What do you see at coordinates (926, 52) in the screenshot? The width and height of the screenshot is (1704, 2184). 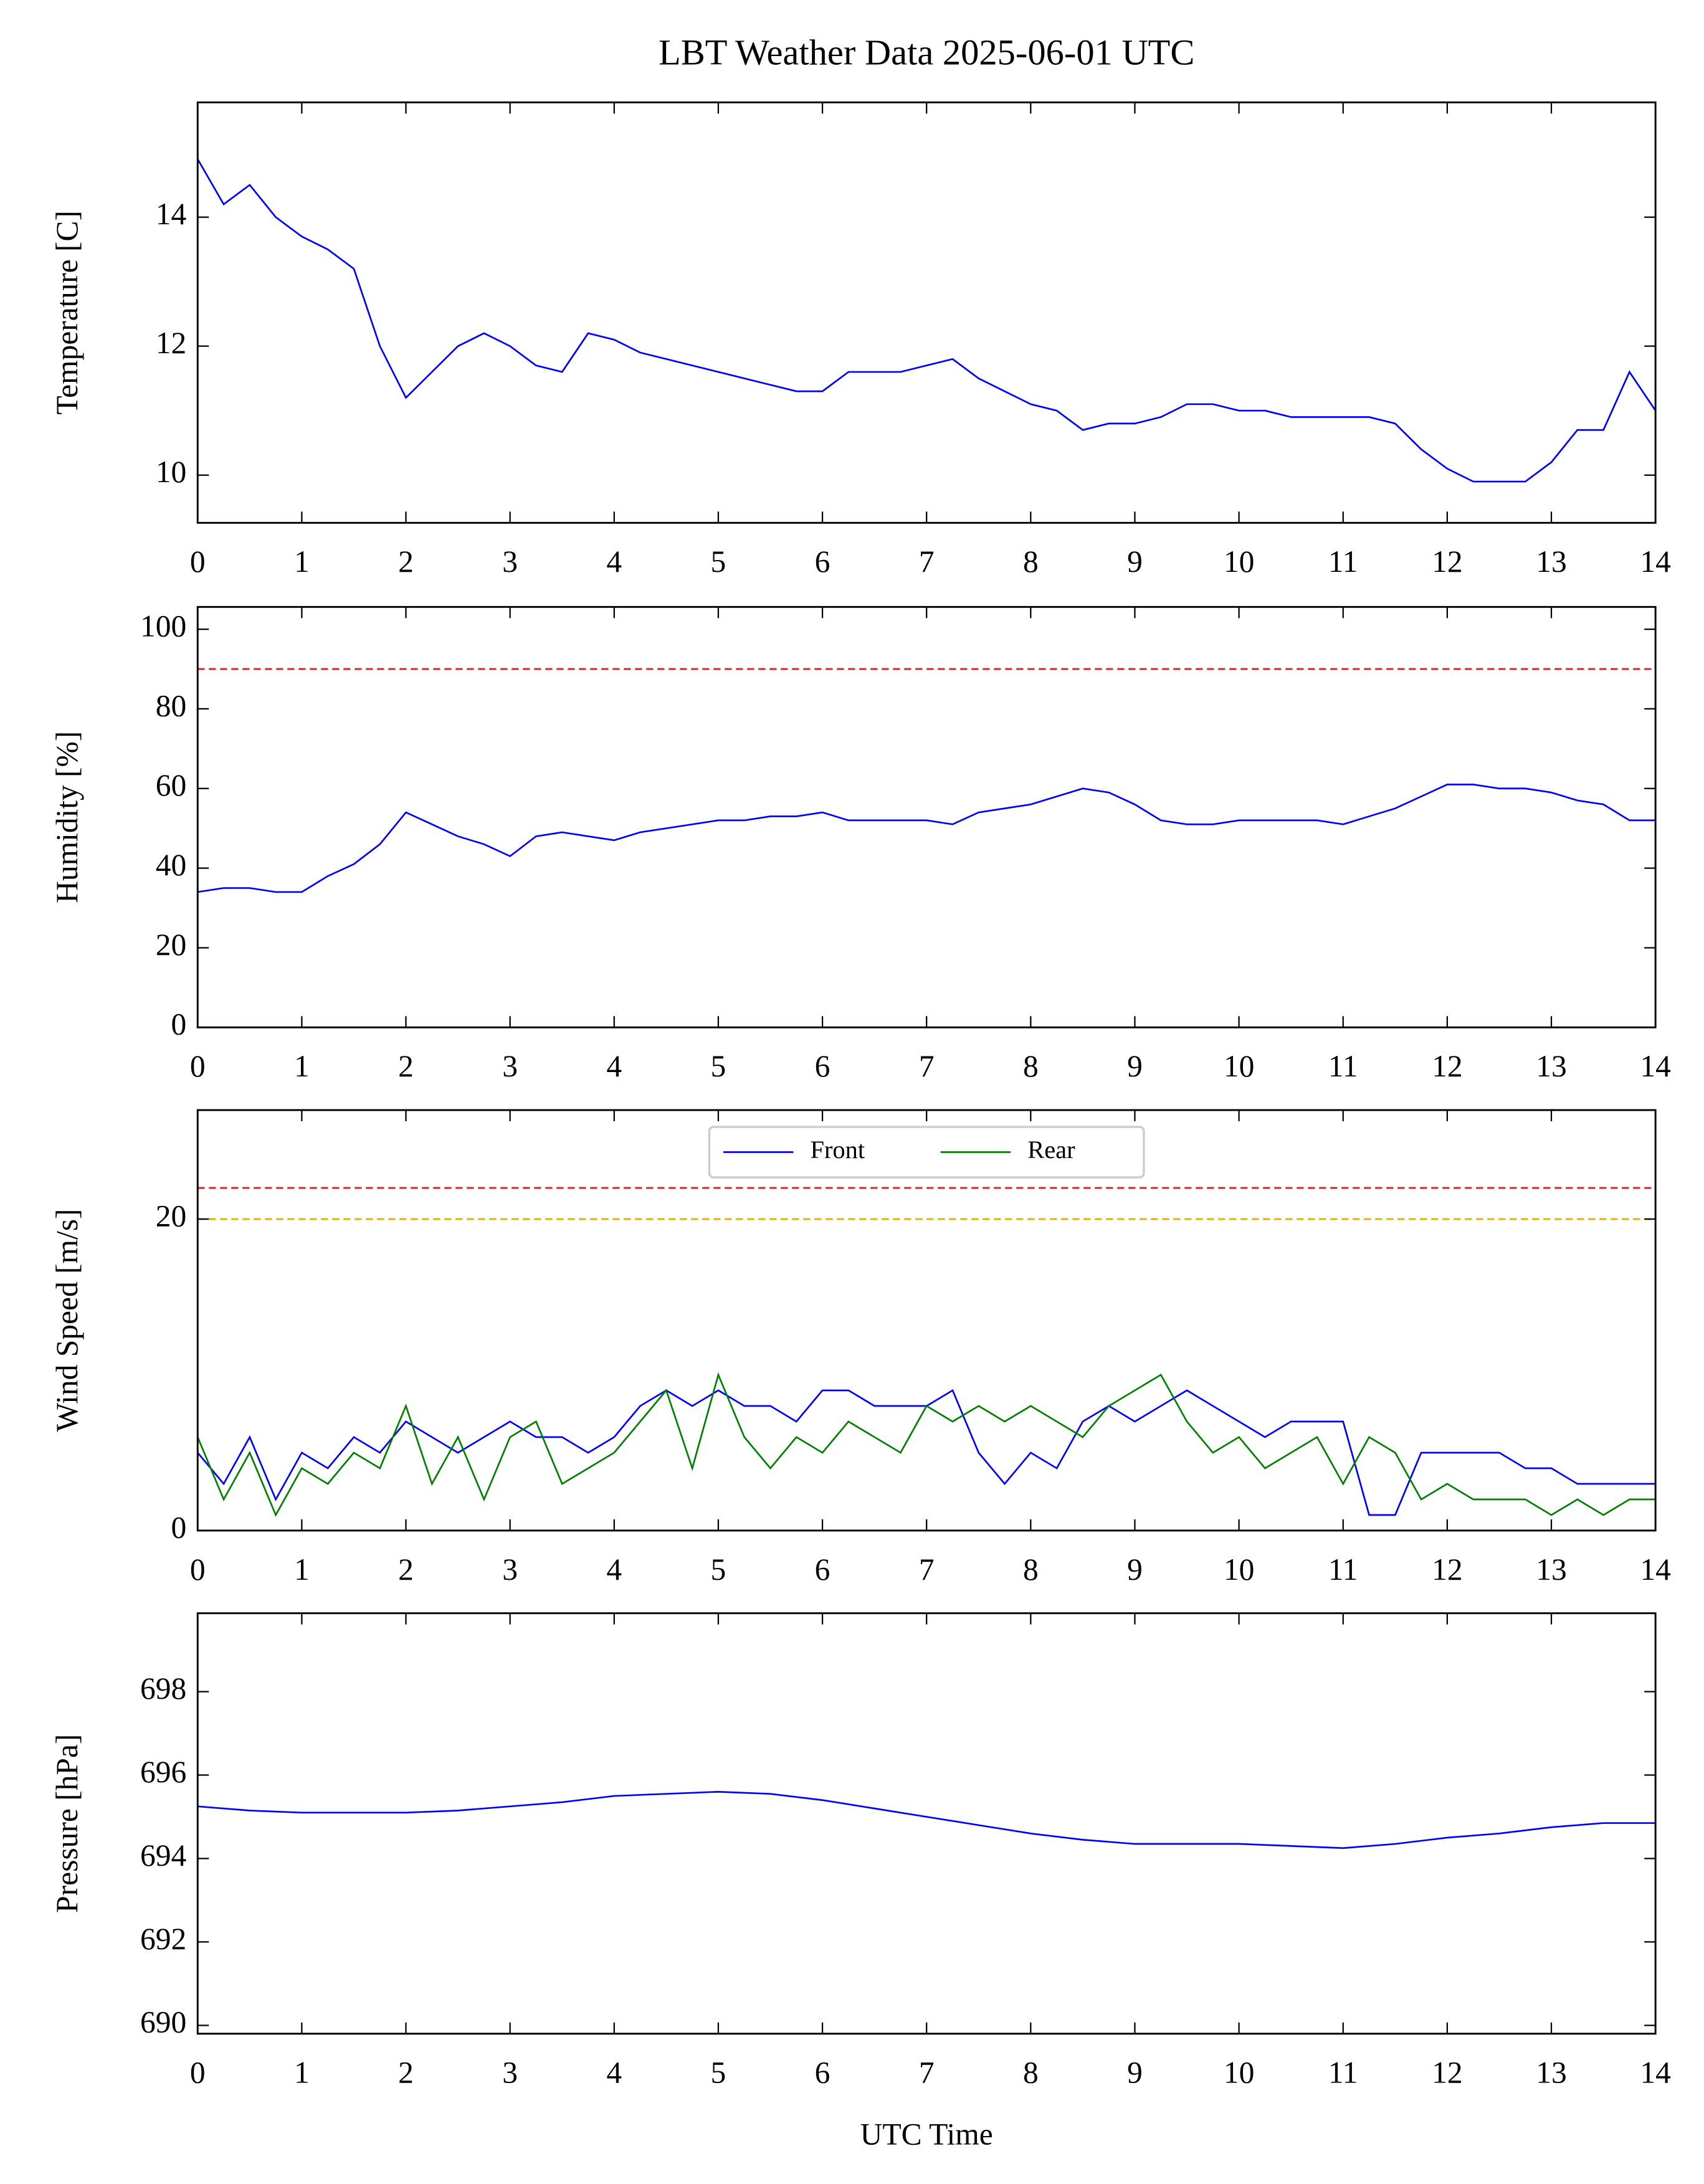 I see `chart-title: LBT Weather Data 2025-06-01 UTC` at bounding box center [926, 52].